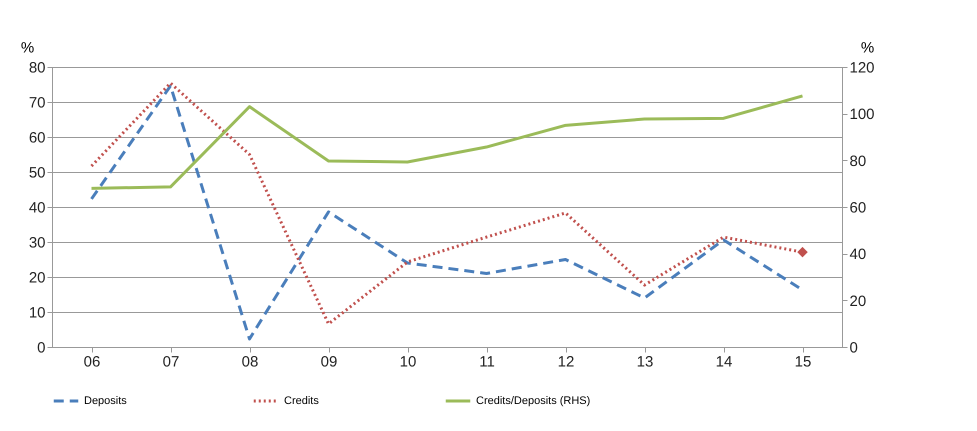 The height and width of the screenshot is (431, 977). I want to click on y2-tick-label: 120, so click(862, 68).